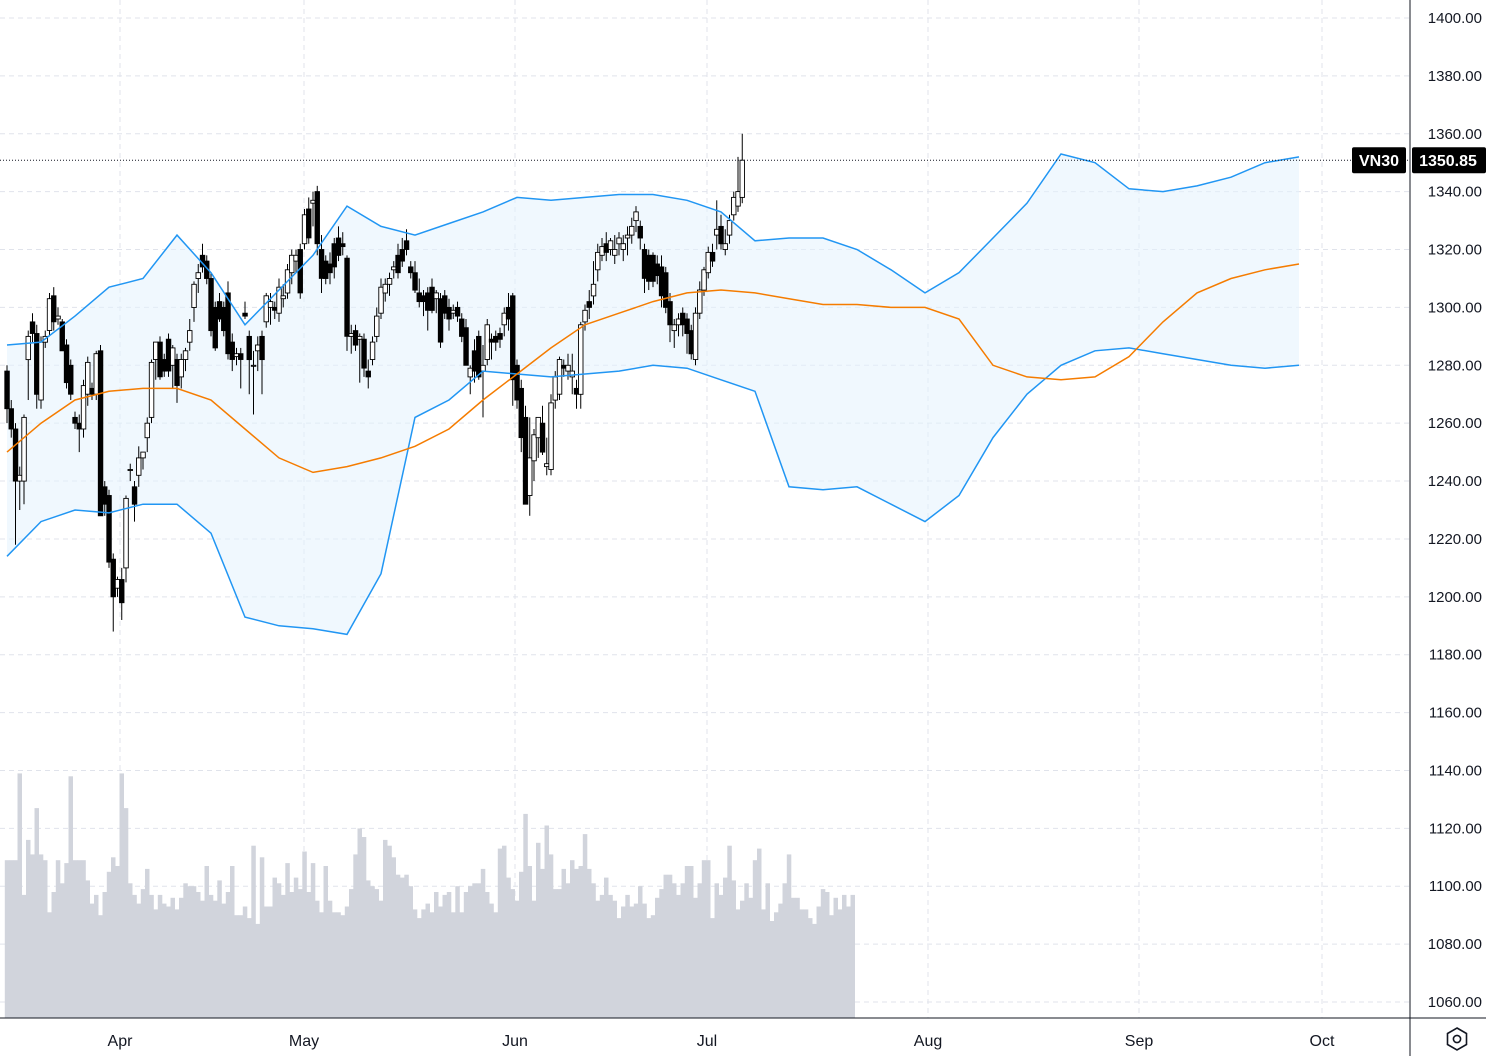  I want to click on y-tick-label: 1100.00, so click(1455, 886).